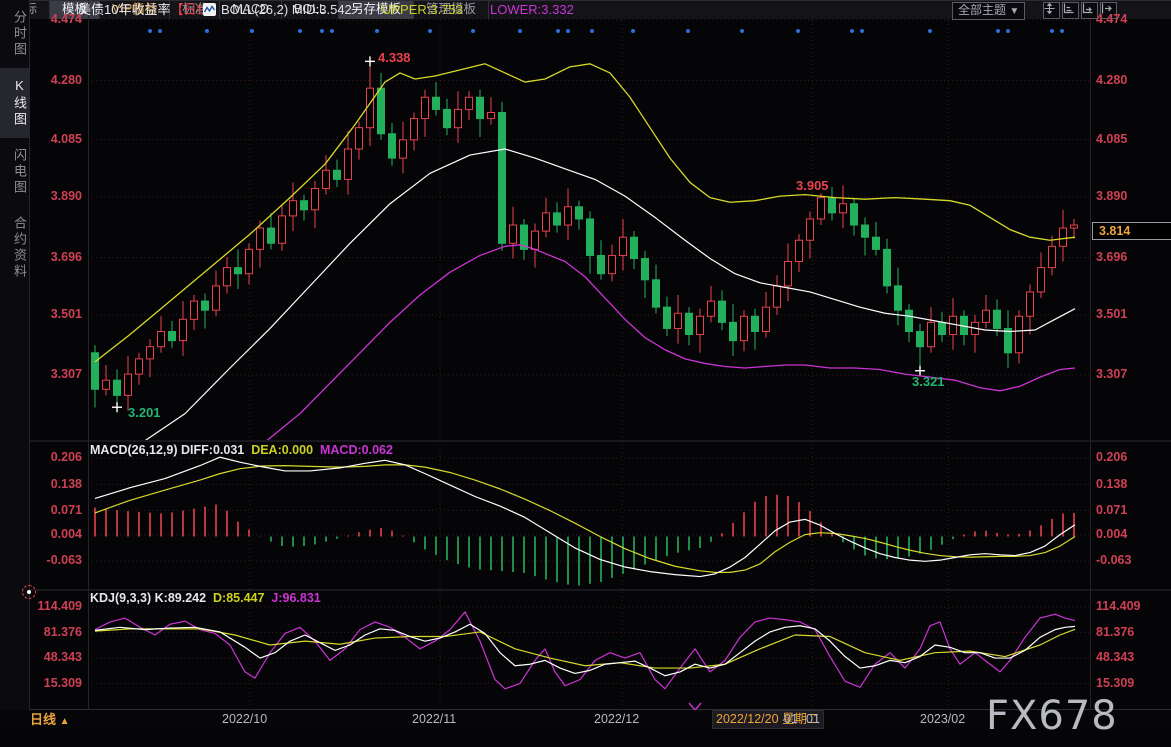  What do you see at coordinates (180, 598) in the screenshot?
I see `kdj-k-readout: K:89.242` at bounding box center [180, 598].